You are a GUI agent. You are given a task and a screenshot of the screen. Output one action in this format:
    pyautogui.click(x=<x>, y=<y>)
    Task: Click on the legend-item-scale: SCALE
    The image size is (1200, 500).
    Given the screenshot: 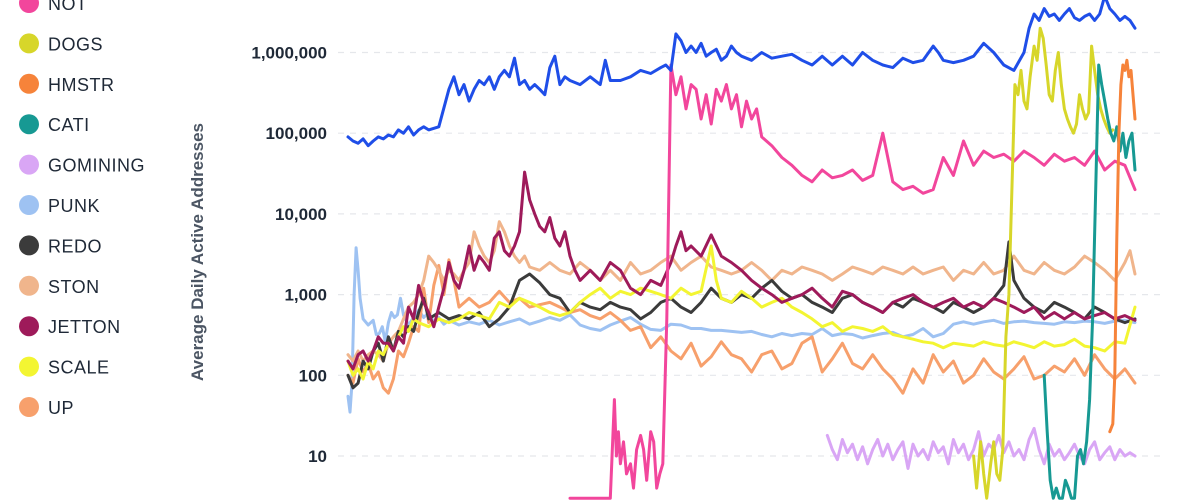 What is the action you would take?
    pyautogui.click(x=64, y=367)
    